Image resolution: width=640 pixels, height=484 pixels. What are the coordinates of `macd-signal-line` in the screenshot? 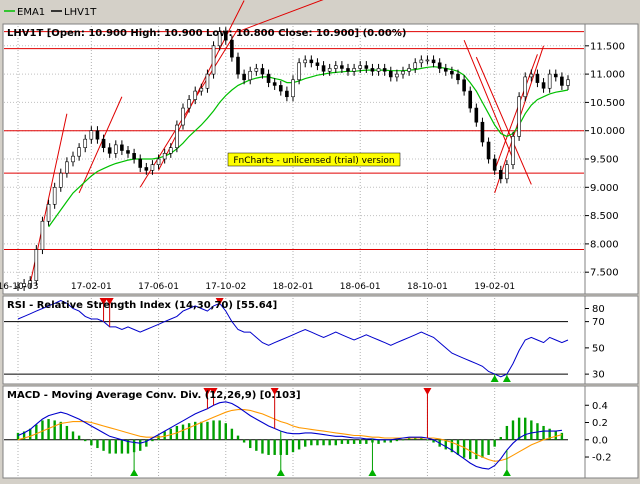 It's located at (290, 435).